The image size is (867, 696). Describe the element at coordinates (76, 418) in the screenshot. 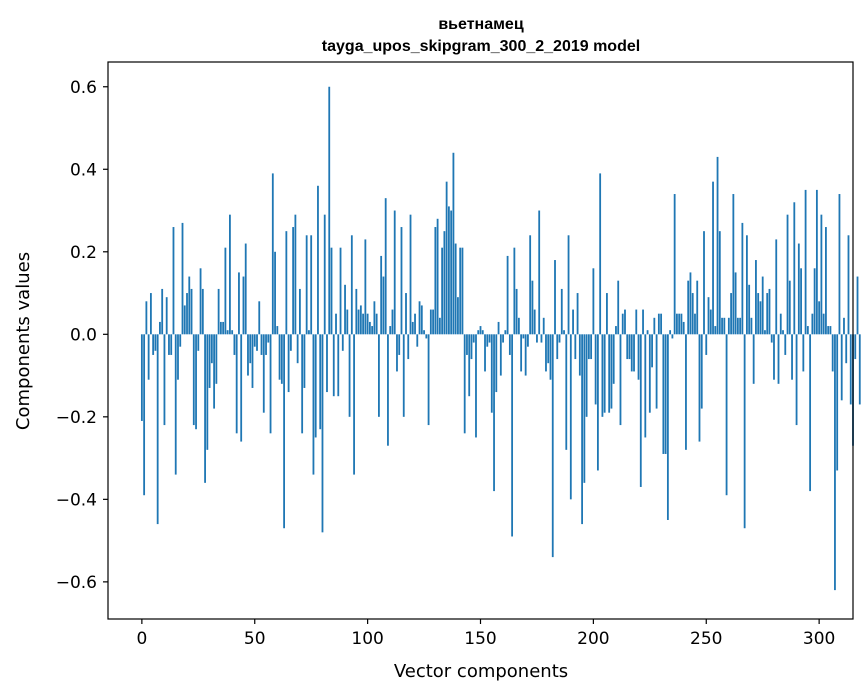

I see `y-tick-label: −0.2` at that location.